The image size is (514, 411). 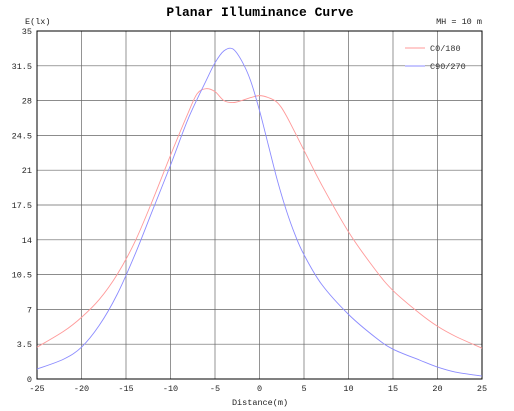 What do you see at coordinates (448, 67) in the screenshot?
I see `legend-label-c90-270: C90/270` at bounding box center [448, 67].